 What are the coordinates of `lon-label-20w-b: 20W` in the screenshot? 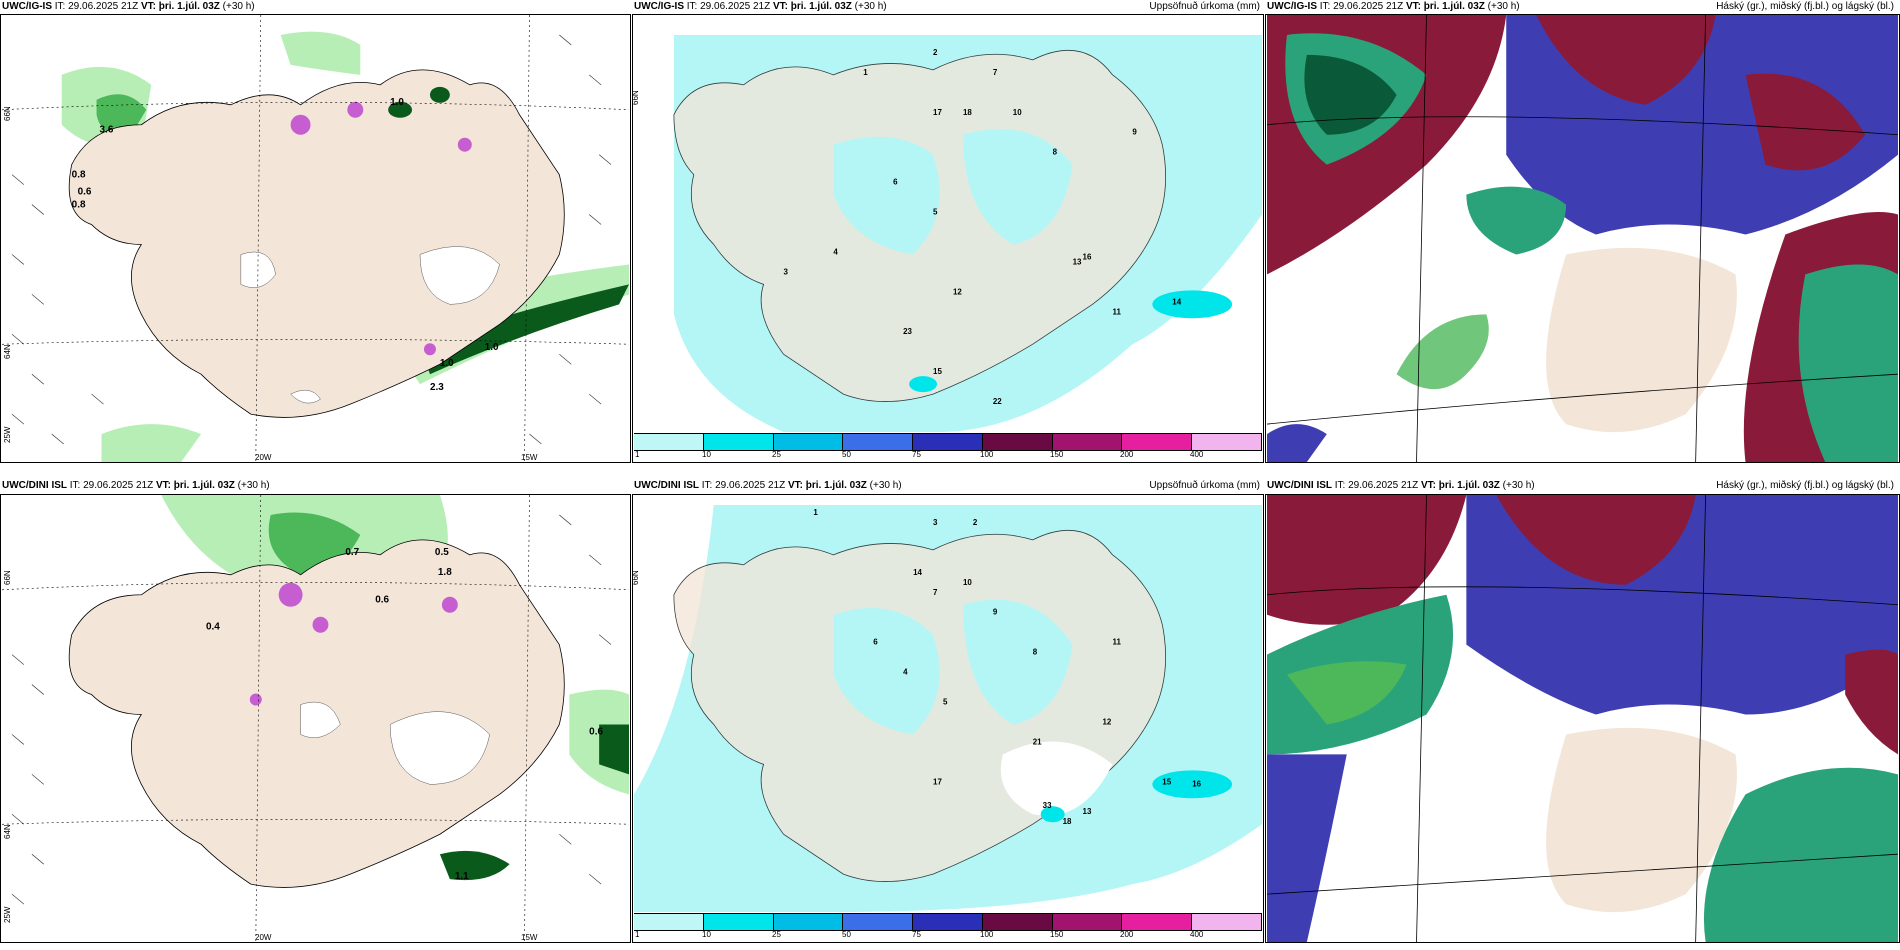 It's located at (263, 937).